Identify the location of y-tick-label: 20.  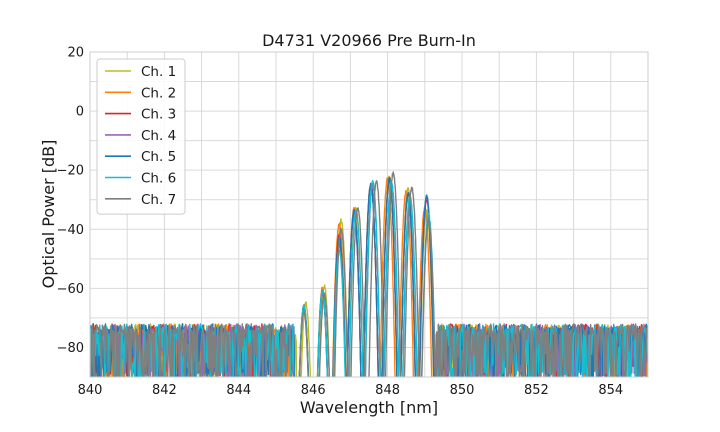
(75, 53).